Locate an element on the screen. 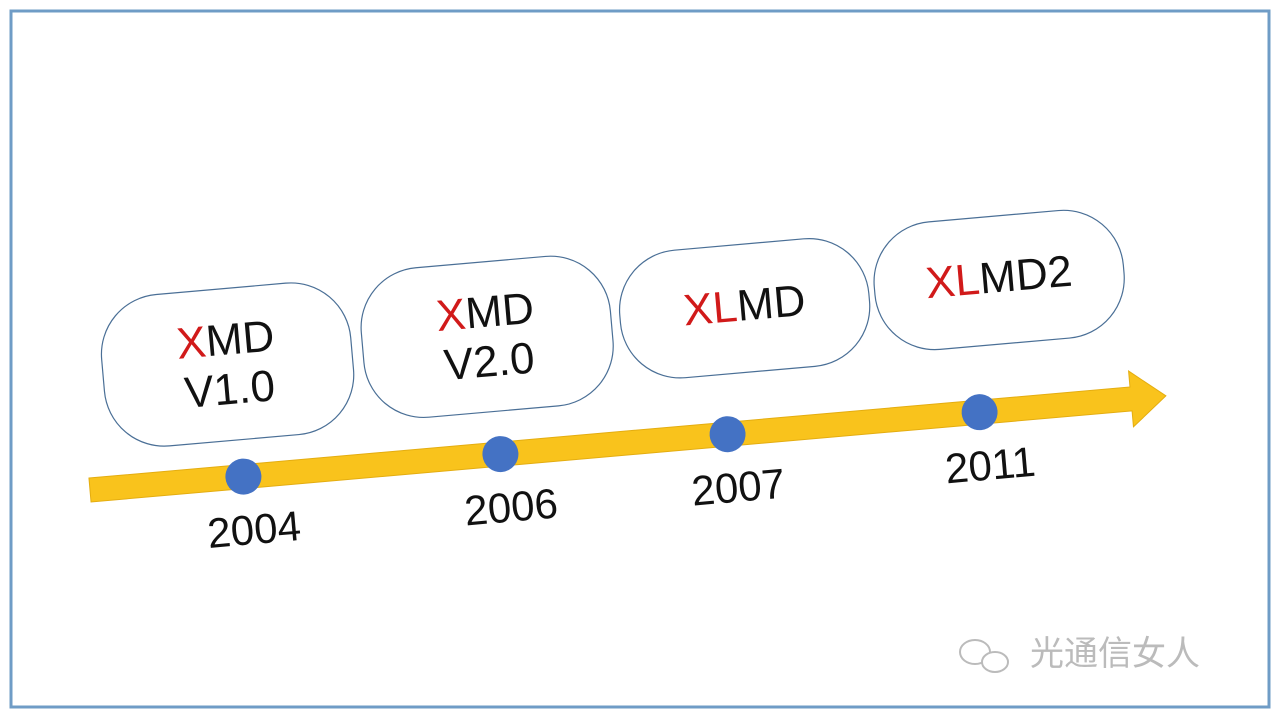 Image resolution: width=1280 pixels, height=725 pixels. milestone-version: V1.0 is located at coordinates (230, 389).